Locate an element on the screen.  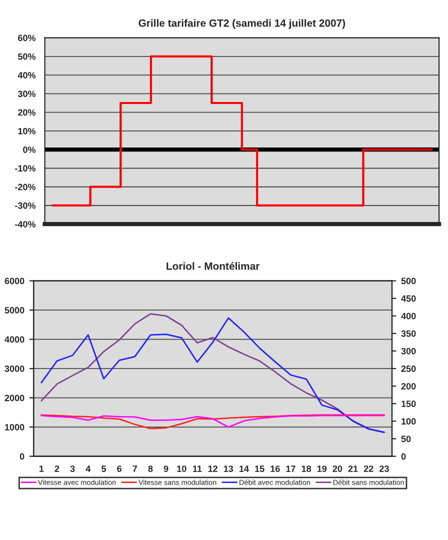
y-tick-label: 1000 is located at coordinates (14, 427).